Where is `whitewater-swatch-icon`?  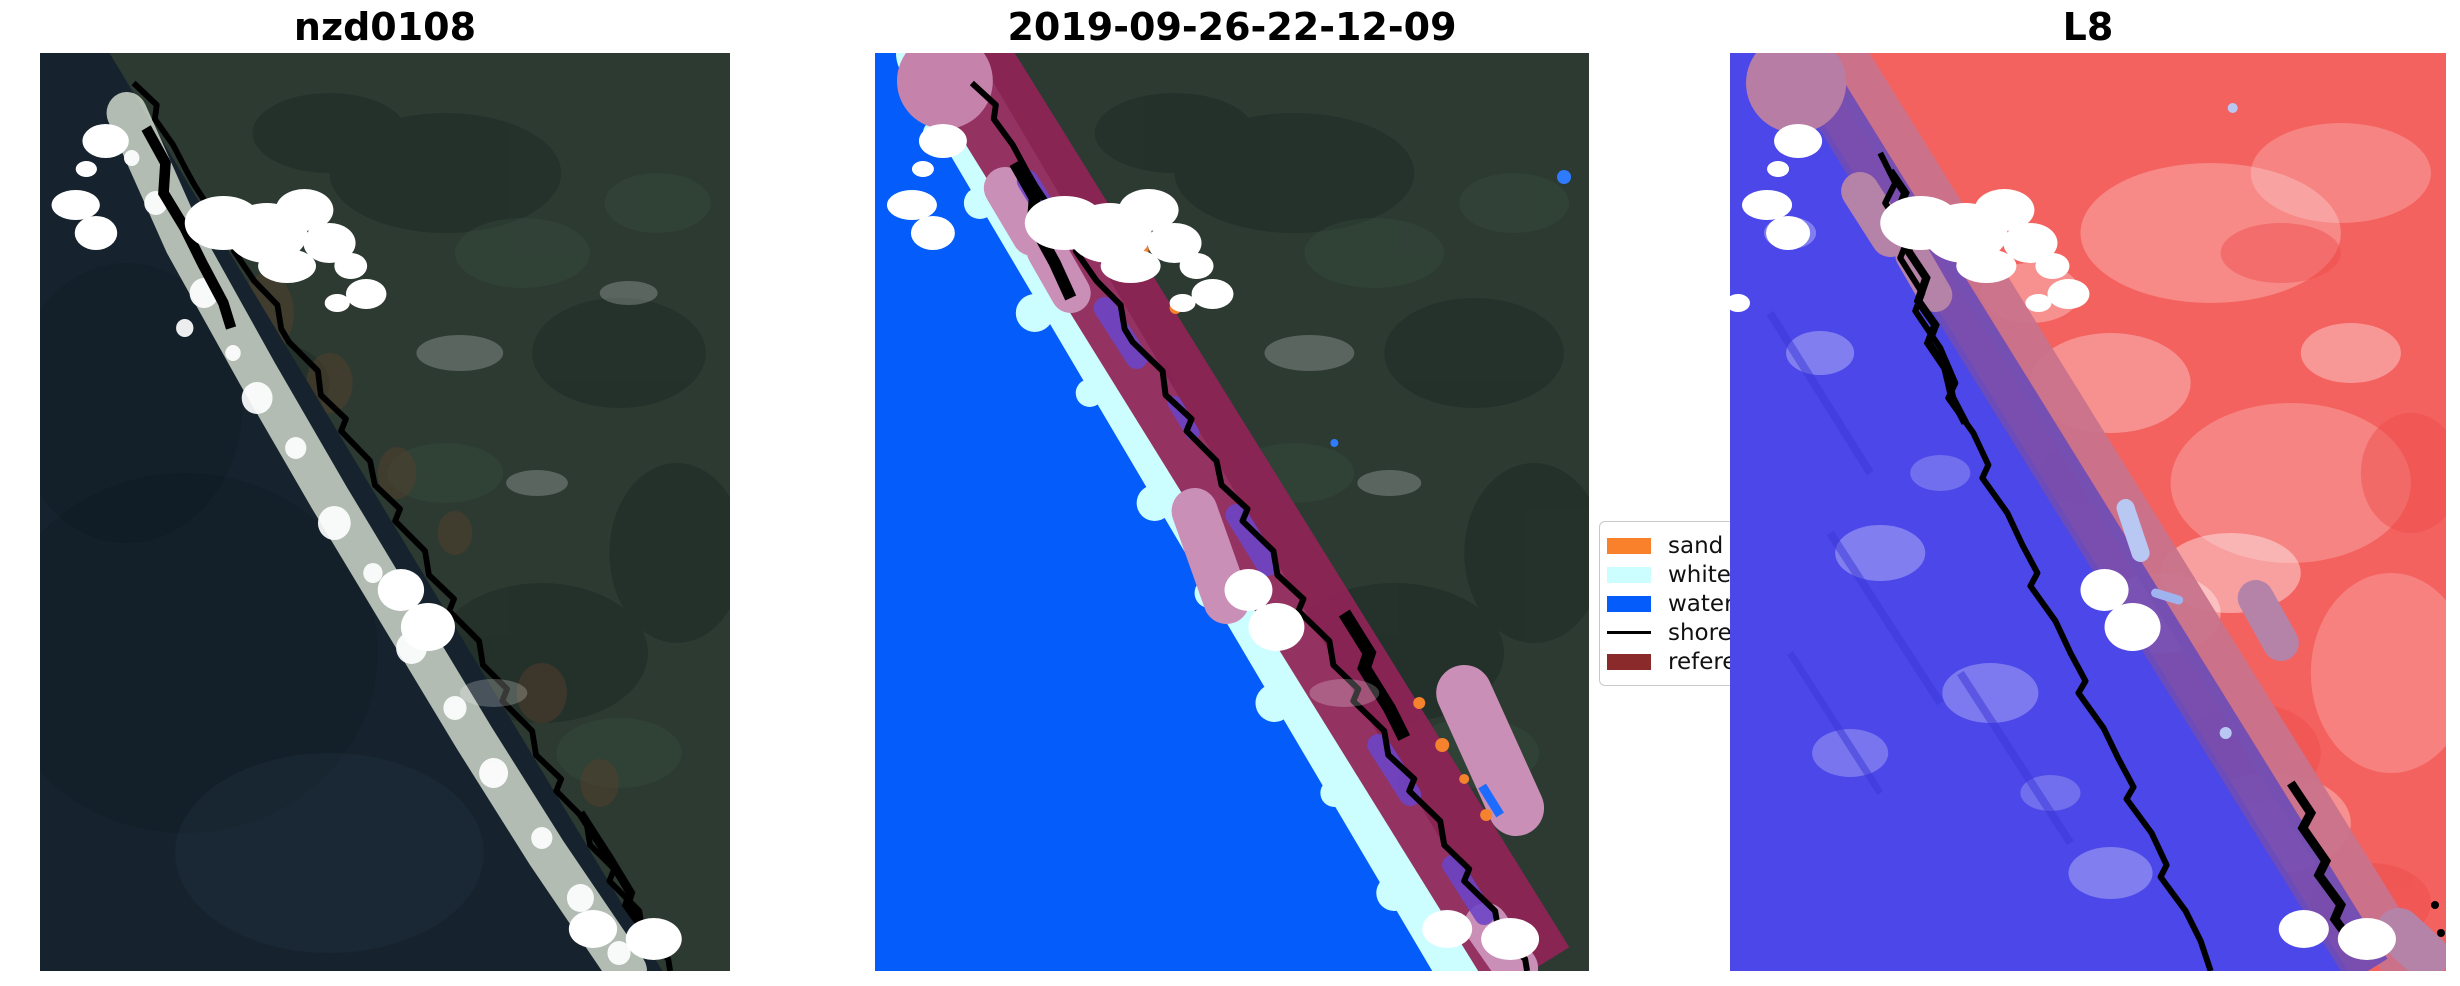
whitewater-swatch-icon is located at coordinates (1629, 574).